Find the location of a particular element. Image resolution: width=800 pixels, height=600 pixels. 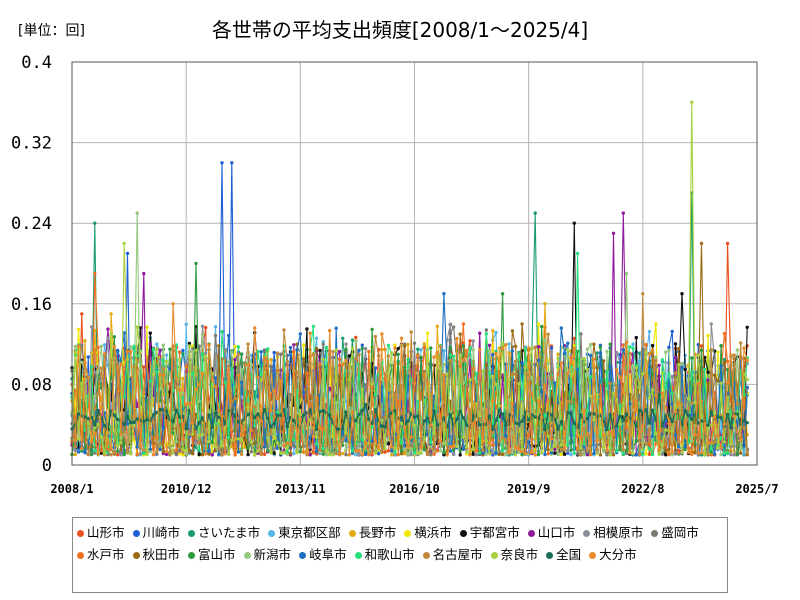

legend-item: 新潟市 is located at coordinates (267, 555).